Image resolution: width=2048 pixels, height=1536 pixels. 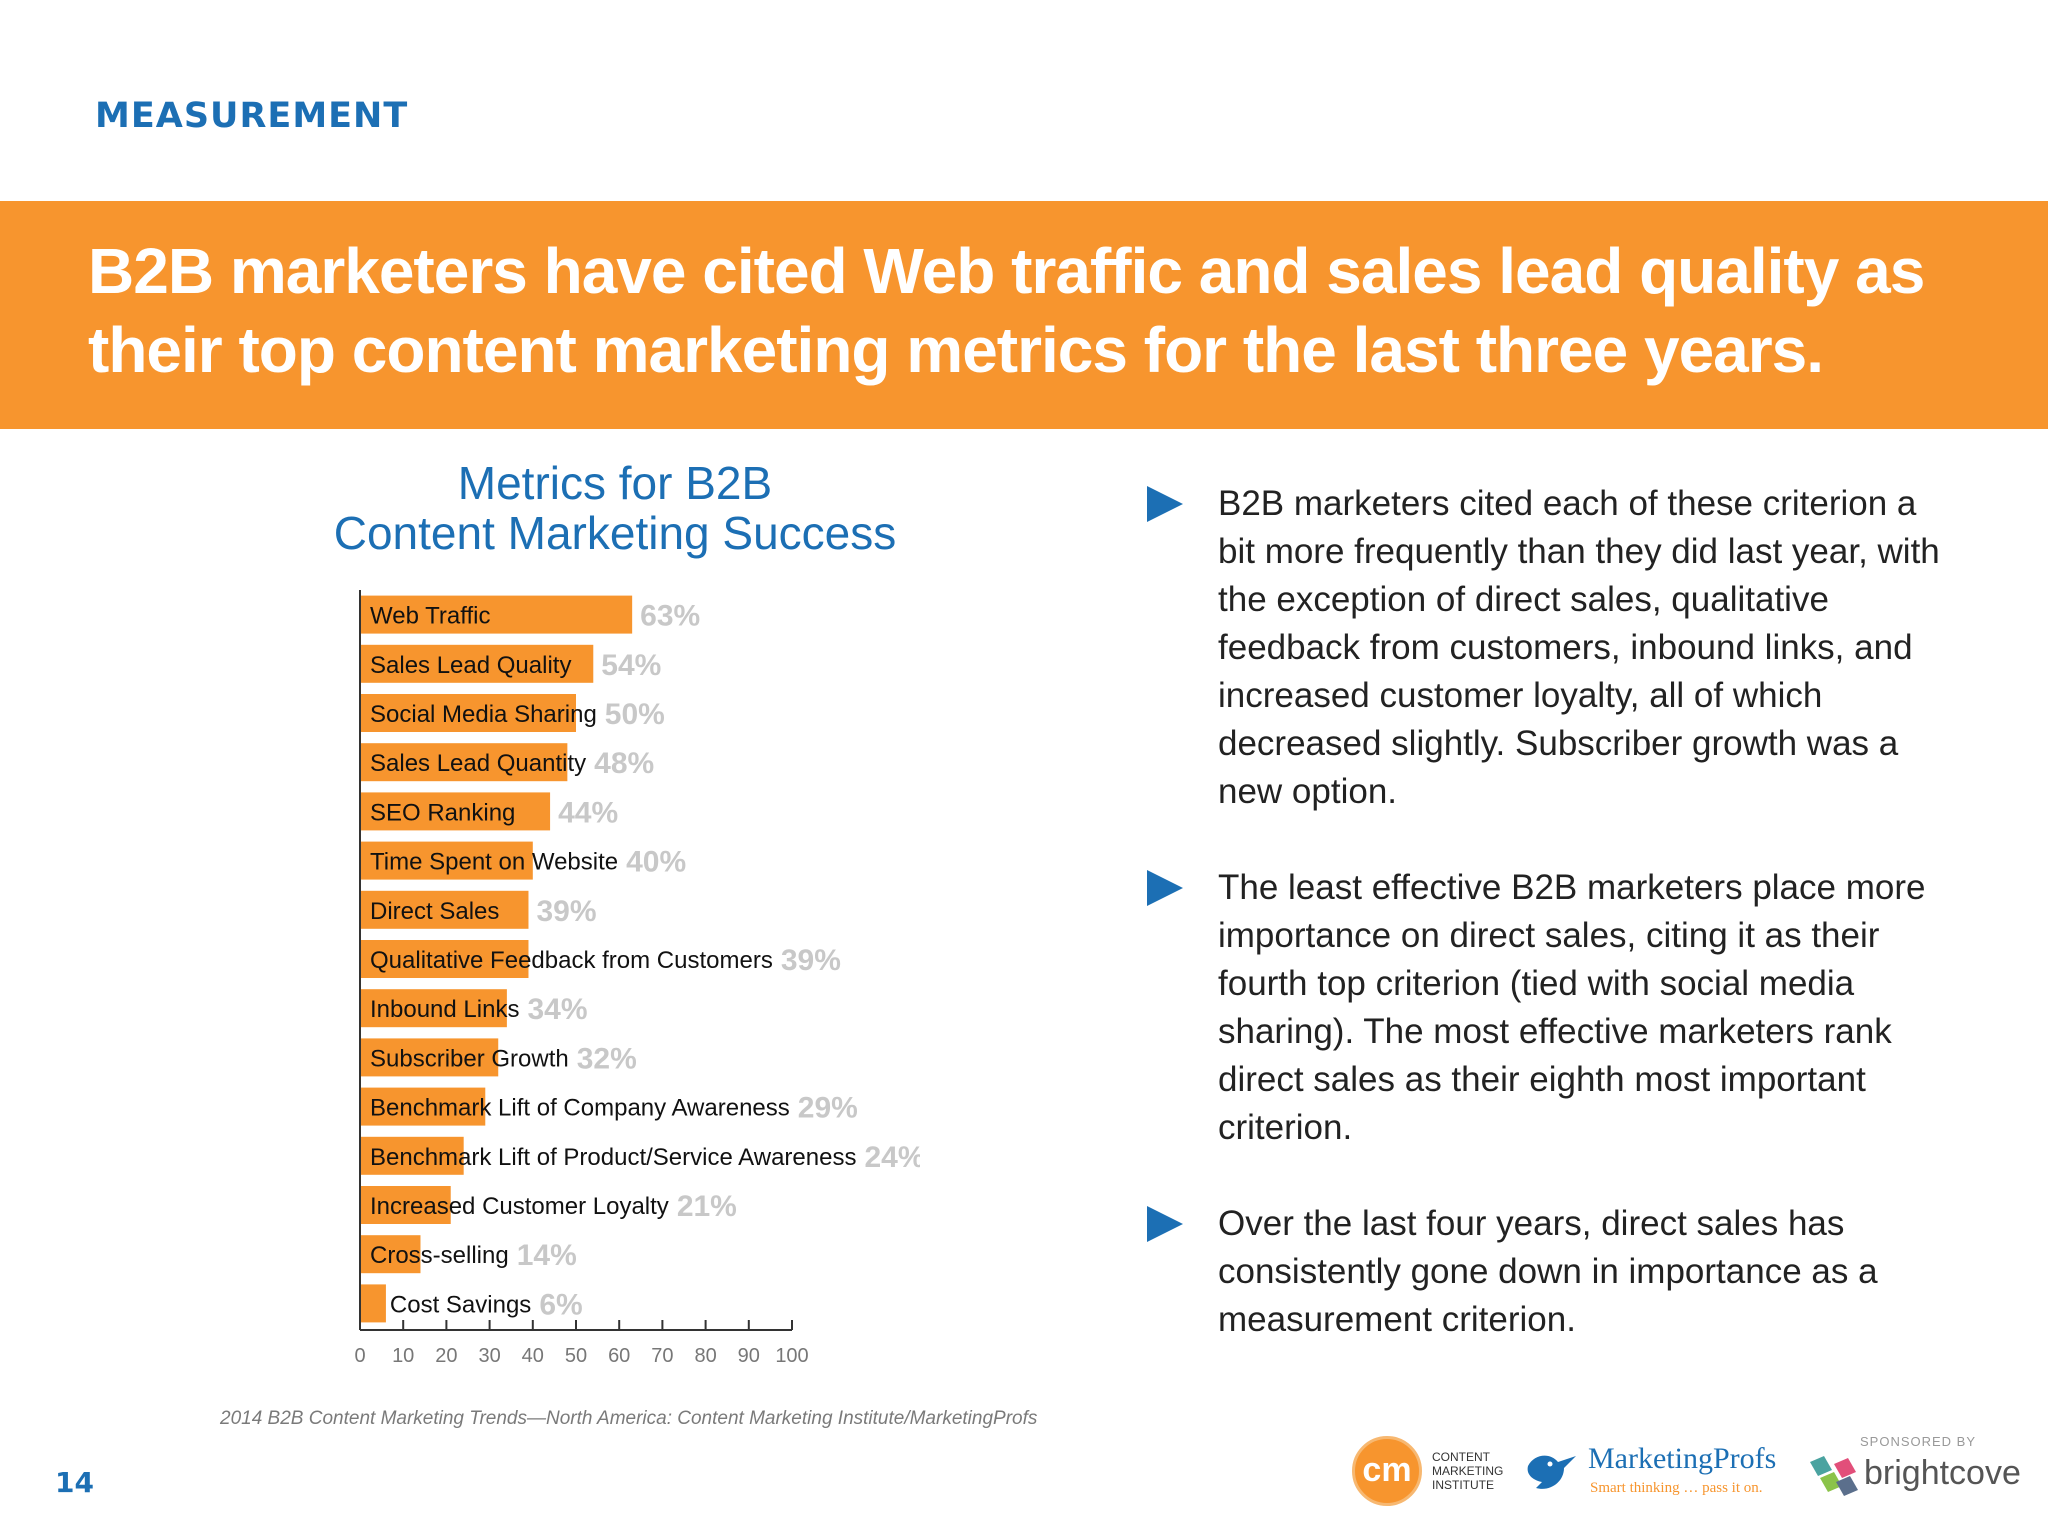 I want to click on x-tick-label: 0, so click(x=359, y=1356).